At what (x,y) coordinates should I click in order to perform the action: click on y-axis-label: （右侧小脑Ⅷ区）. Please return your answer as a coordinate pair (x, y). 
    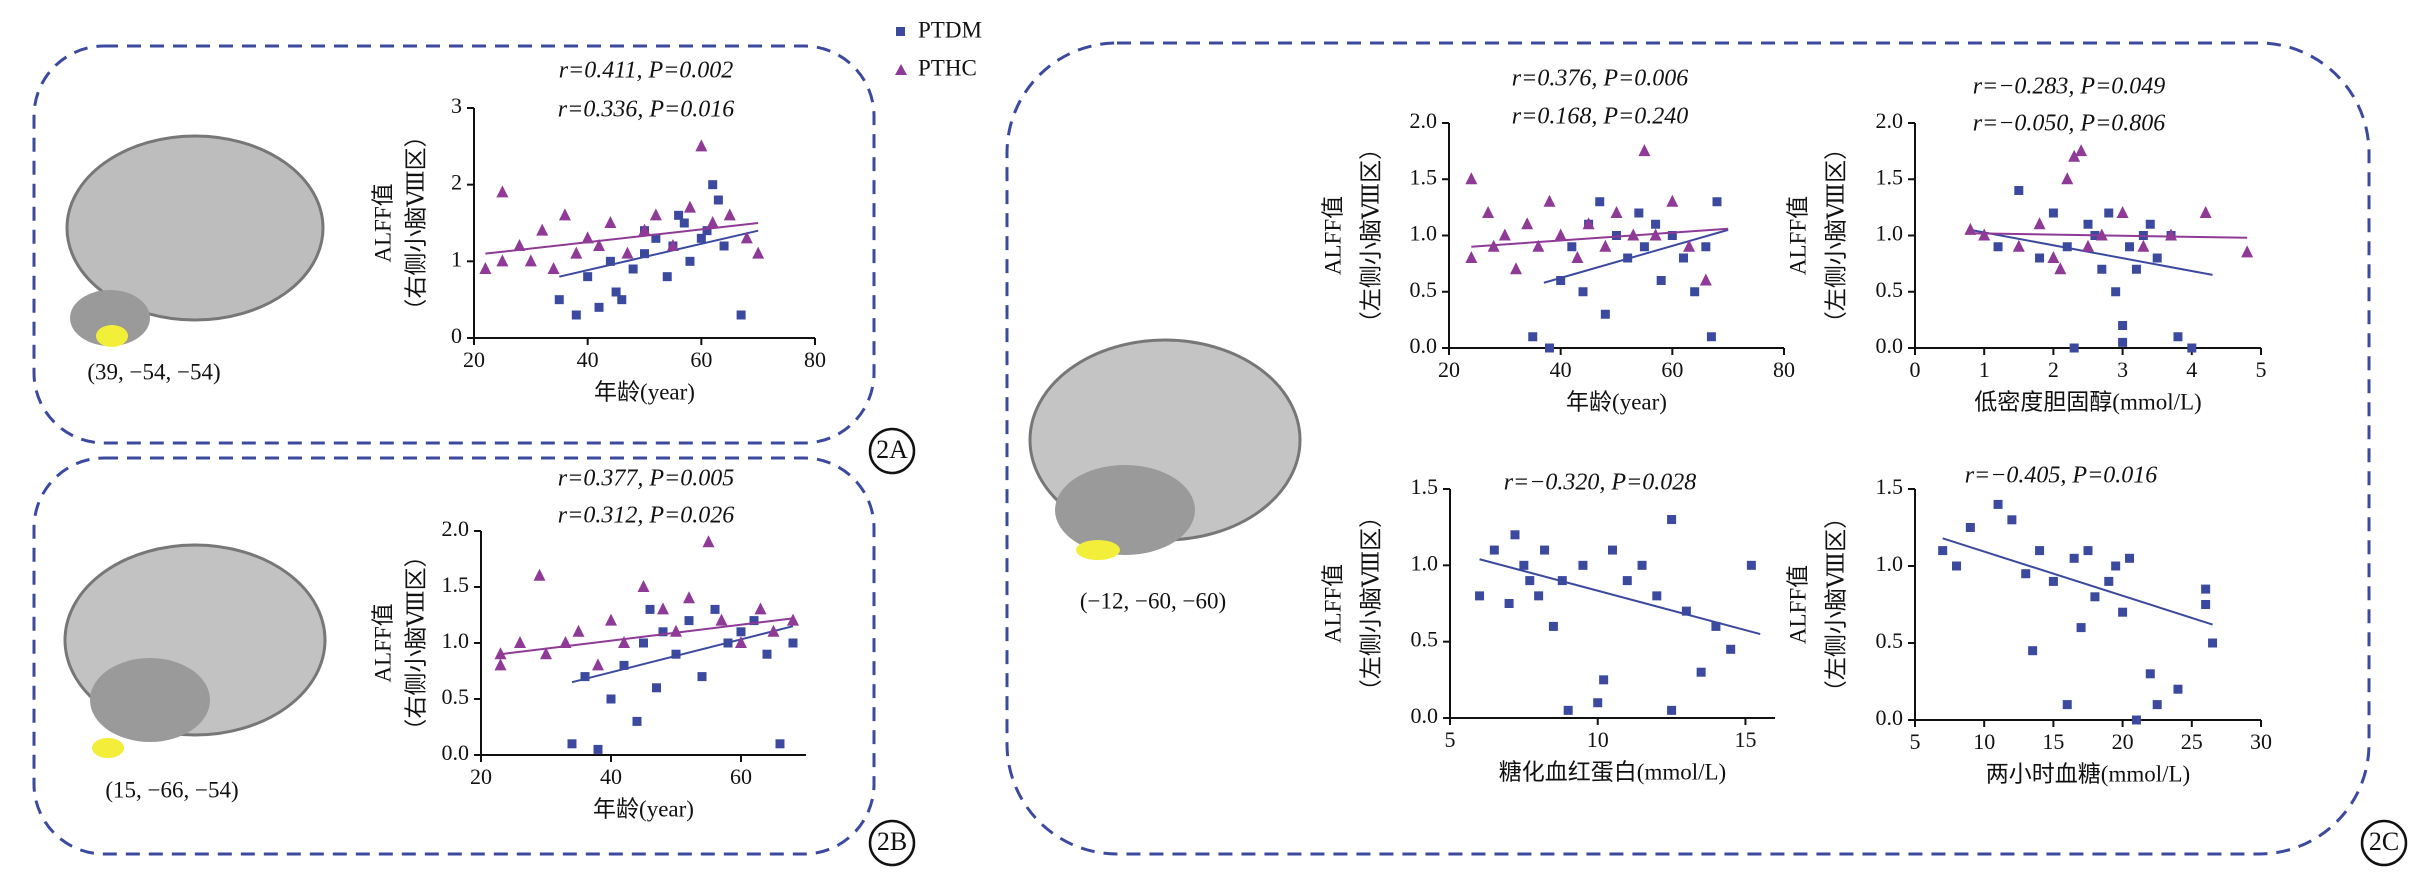
    Looking at the image, I should click on (415, 222).